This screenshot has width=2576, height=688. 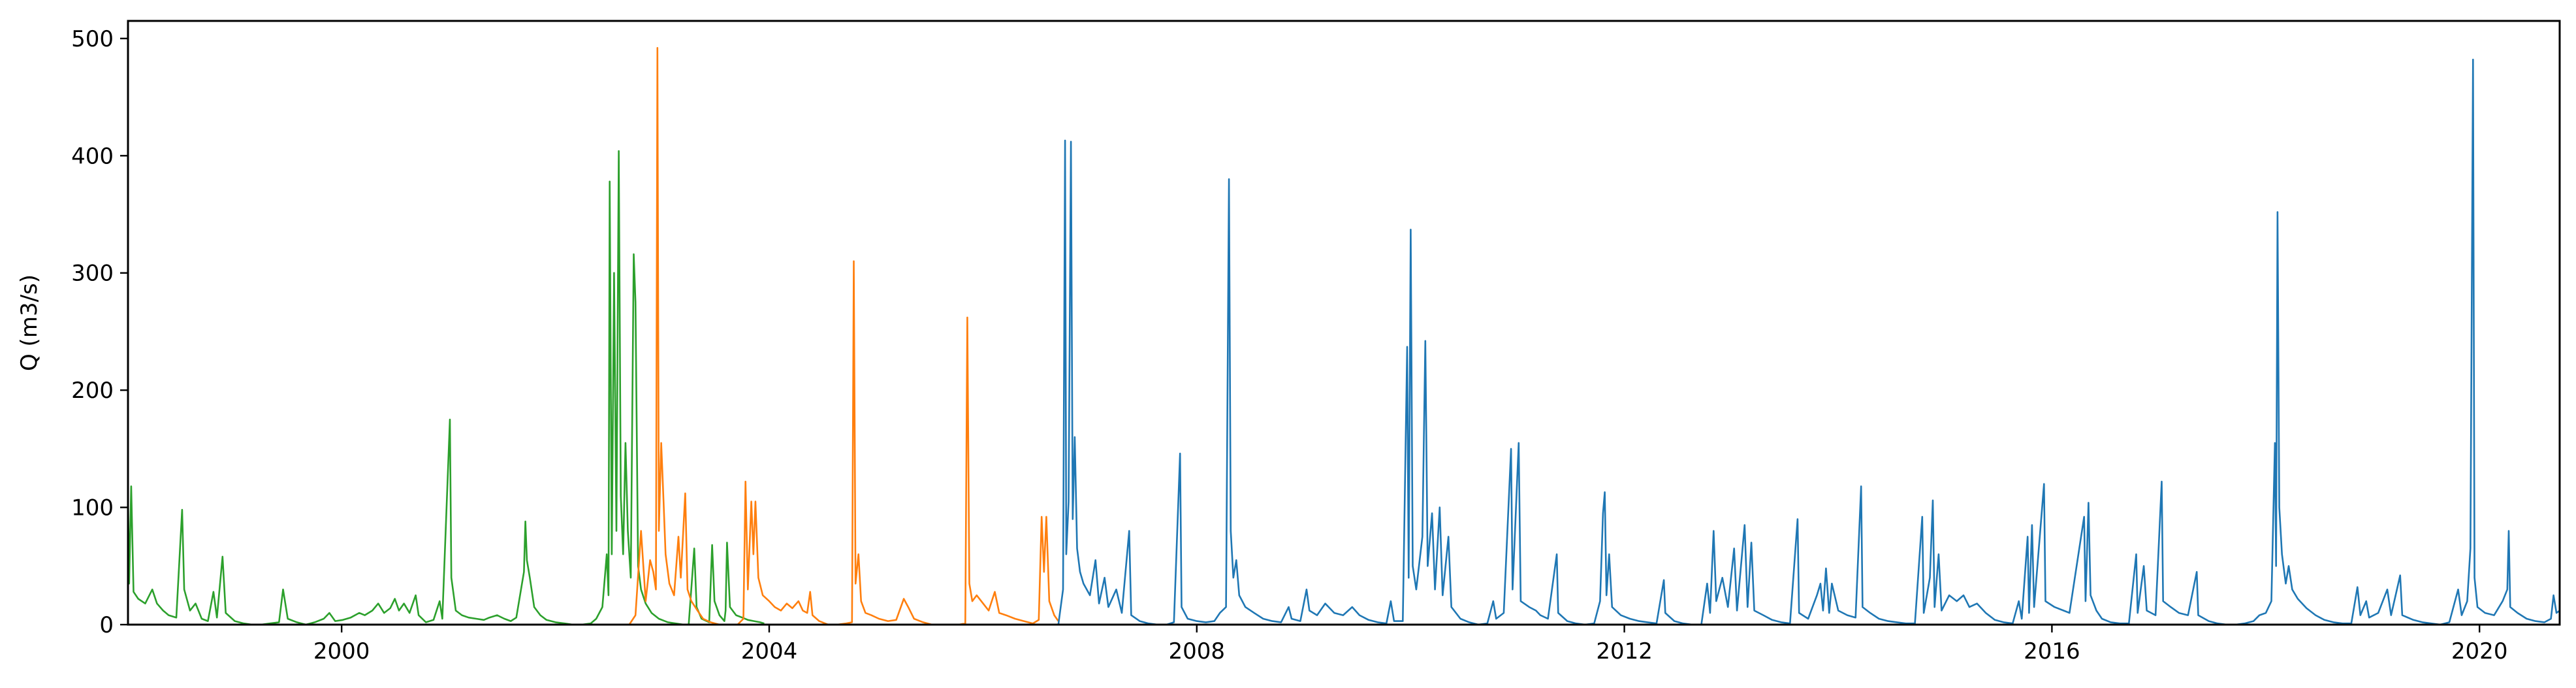 I want to click on y-tick-label: 0, so click(x=107, y=625).